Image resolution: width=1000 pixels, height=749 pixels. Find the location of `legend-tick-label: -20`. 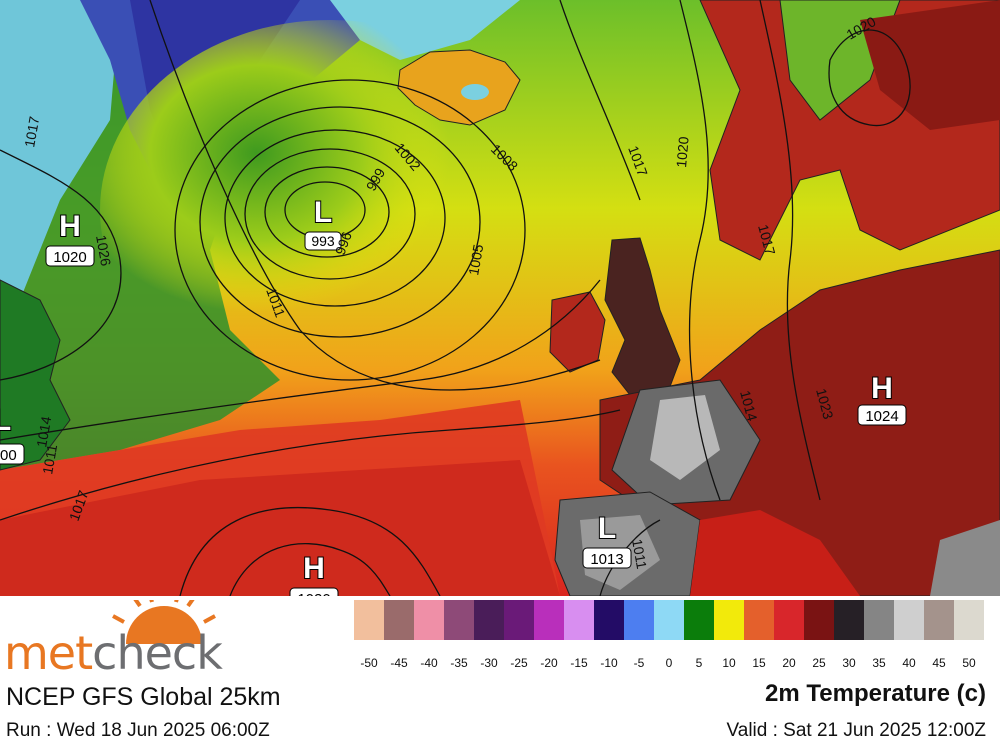

legend-tick-label: -20 is located at coordinates (549, 663).